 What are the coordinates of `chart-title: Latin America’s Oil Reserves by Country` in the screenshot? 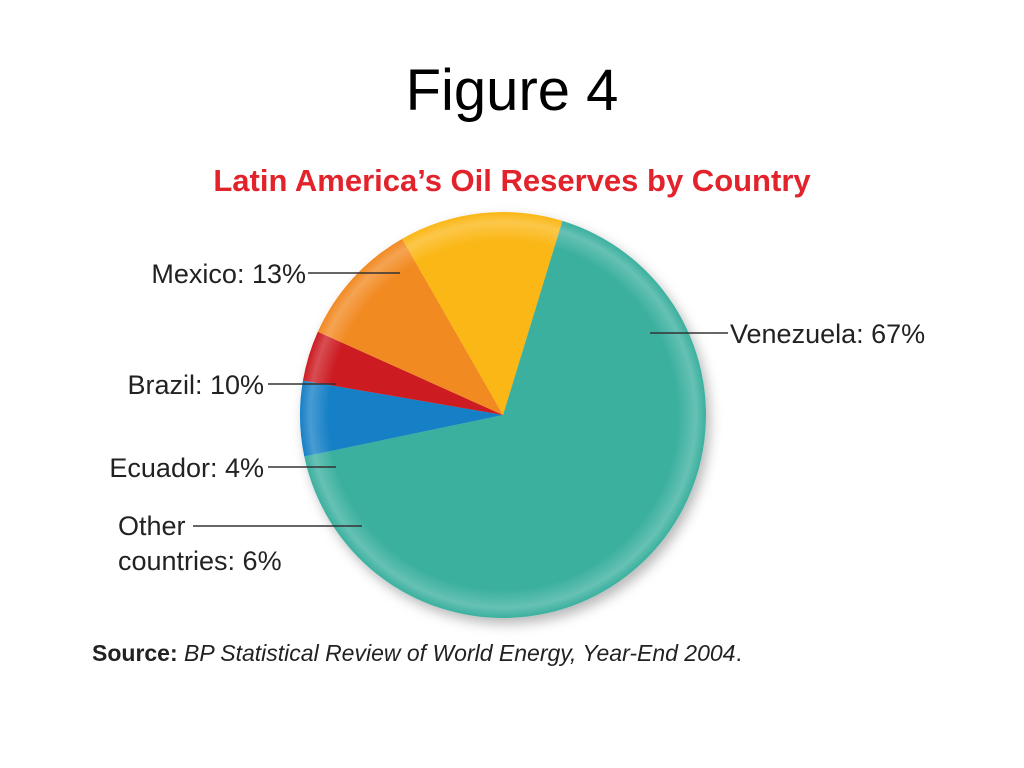 It's located at (512, 180).